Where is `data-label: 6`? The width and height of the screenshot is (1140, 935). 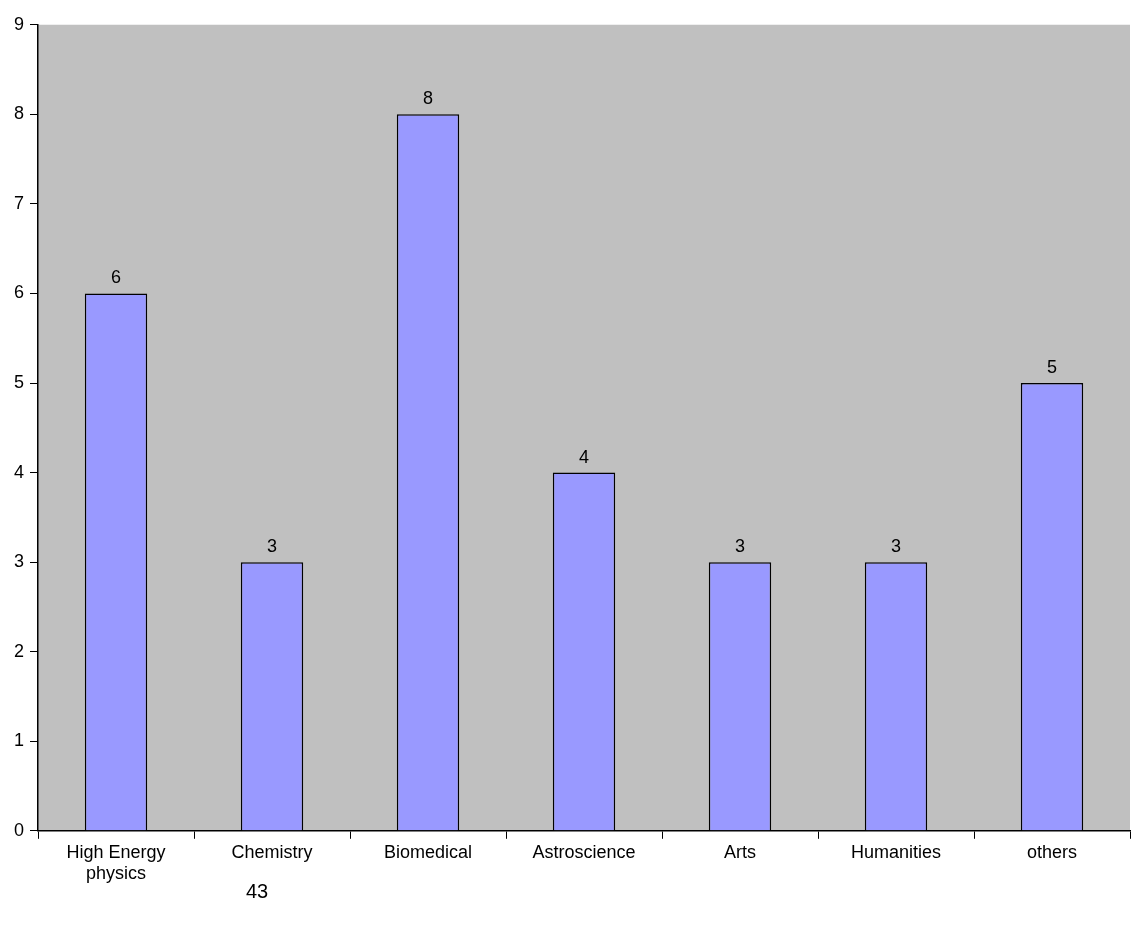 data-label: 6 is located at coordinates (116, 277).